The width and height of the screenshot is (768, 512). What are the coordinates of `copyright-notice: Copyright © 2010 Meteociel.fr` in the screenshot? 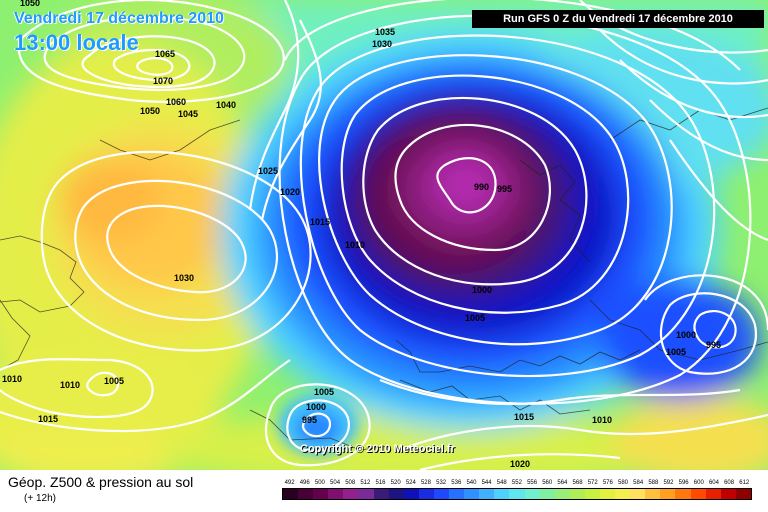 It's located at (377, 449).